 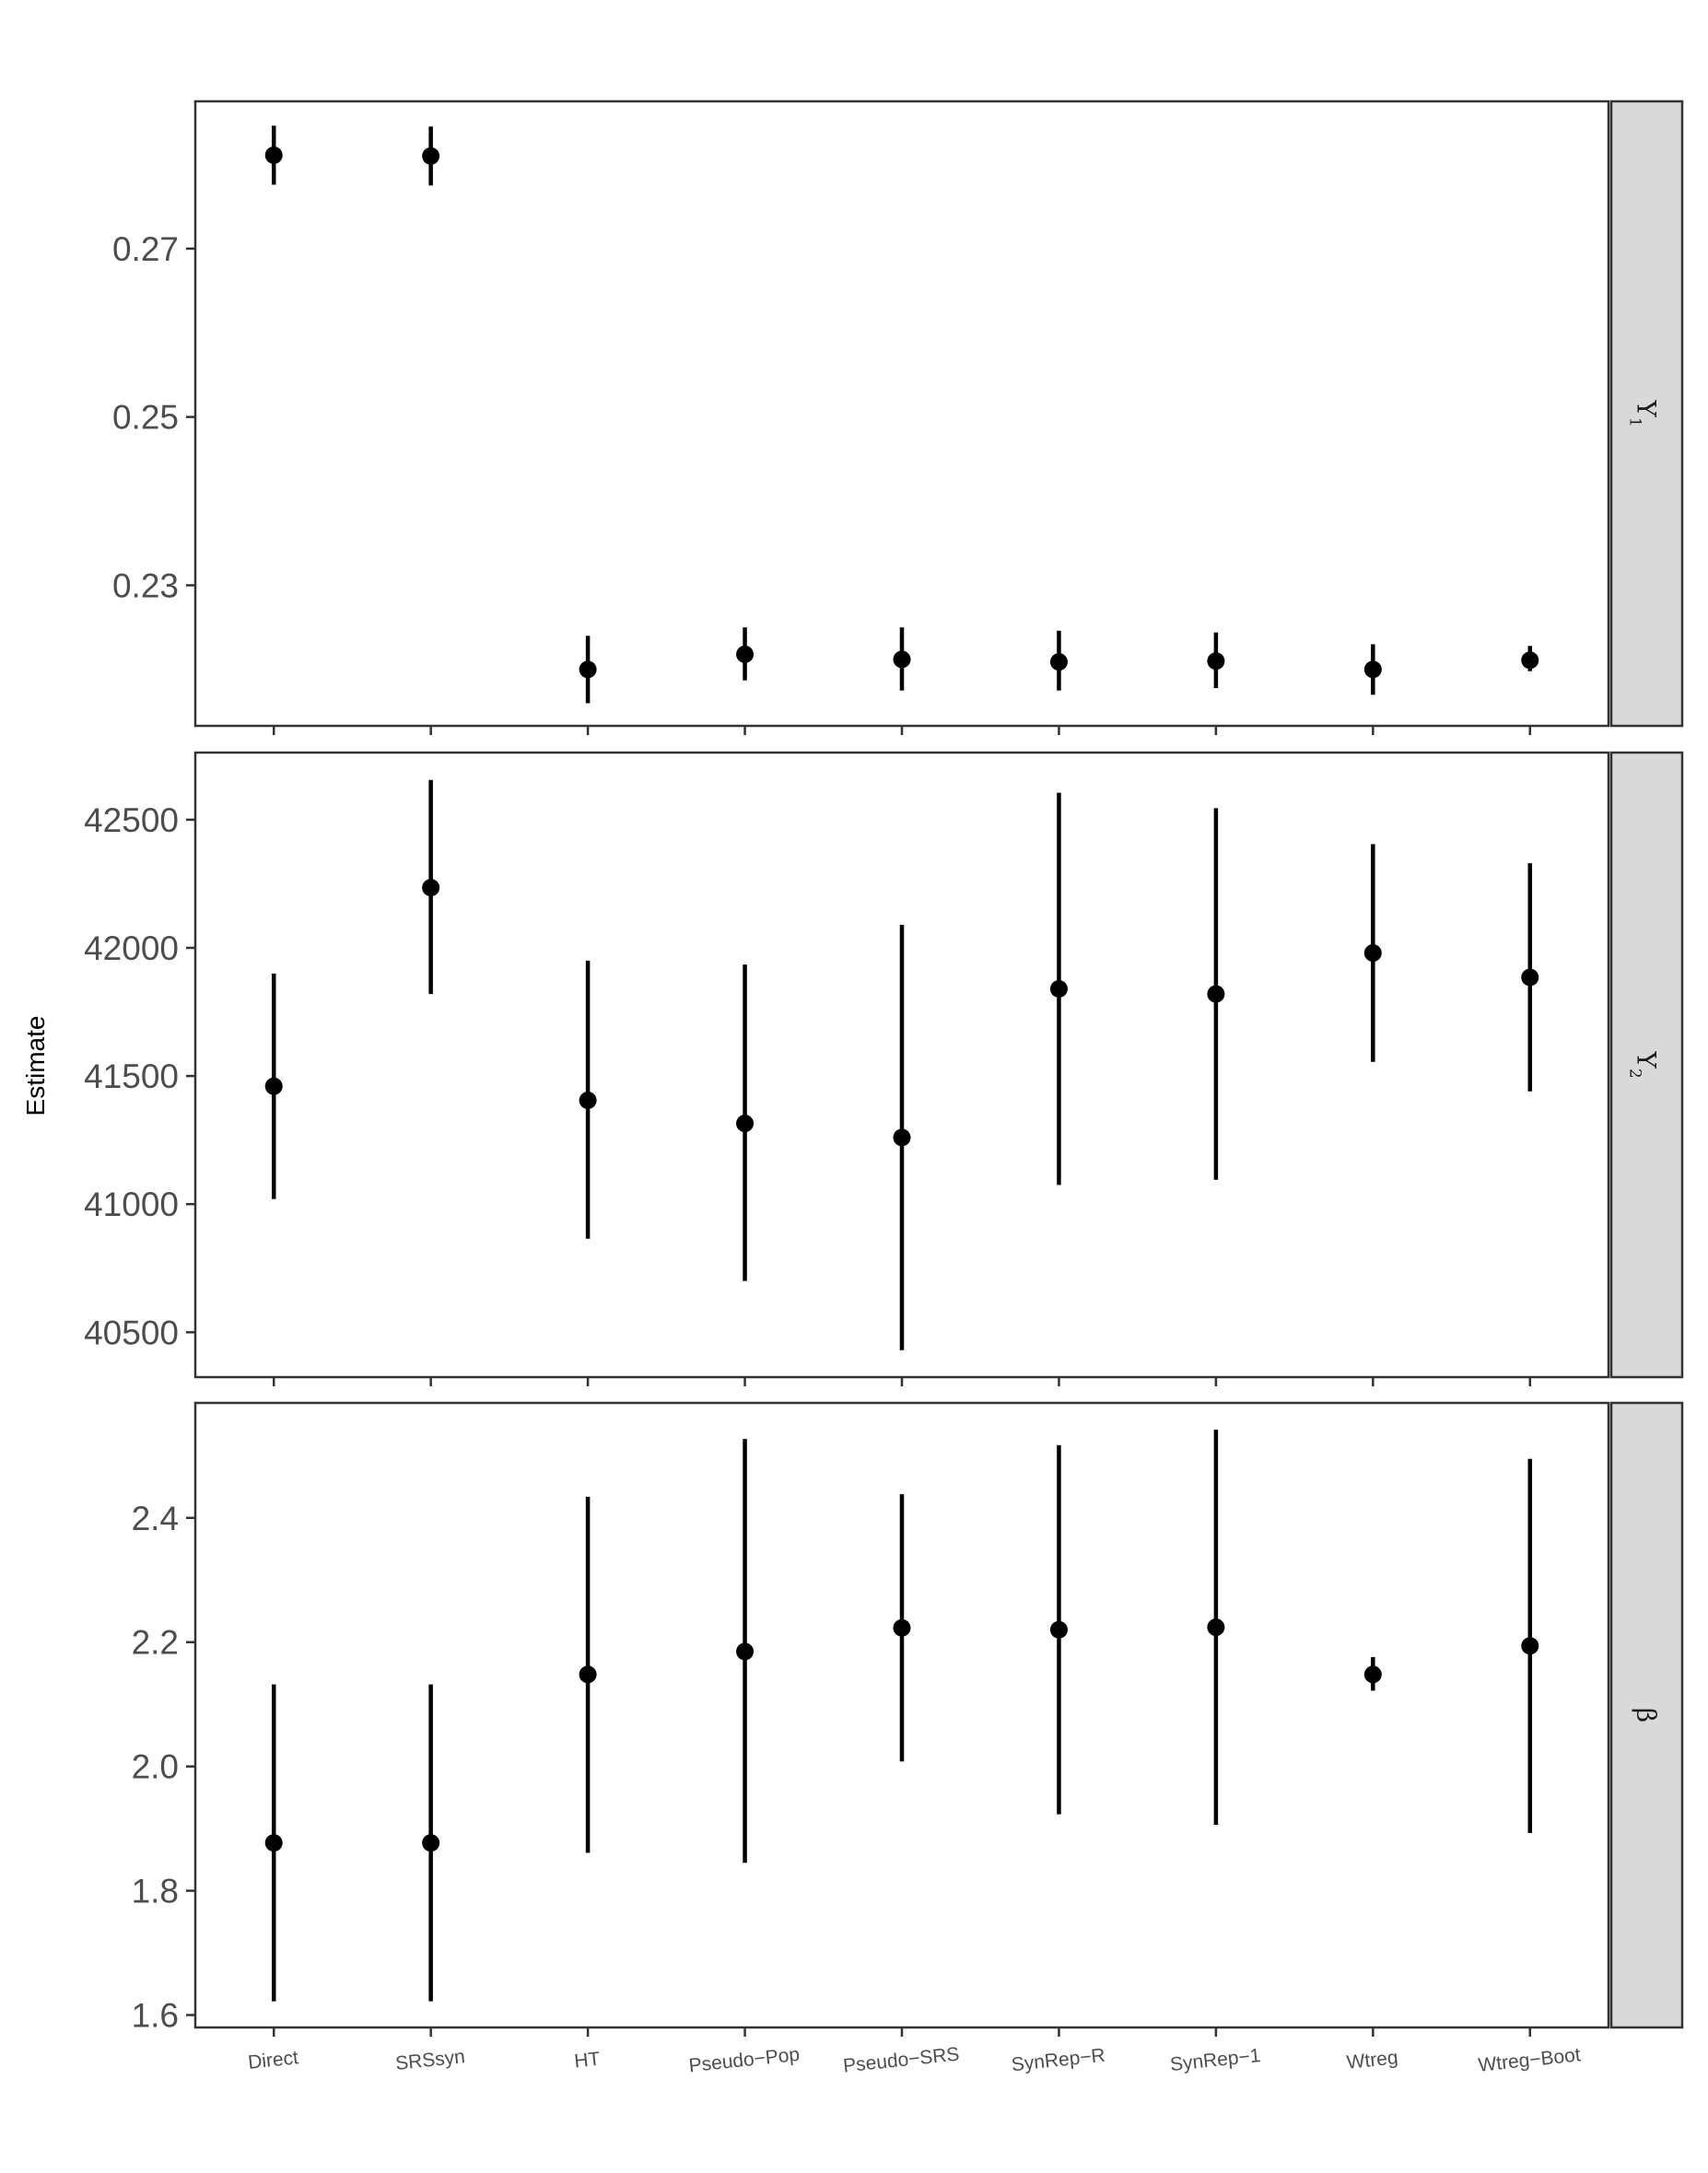 I want to click on x-tick-label: Pseudo−Pop, so click(x=744, y=2061).